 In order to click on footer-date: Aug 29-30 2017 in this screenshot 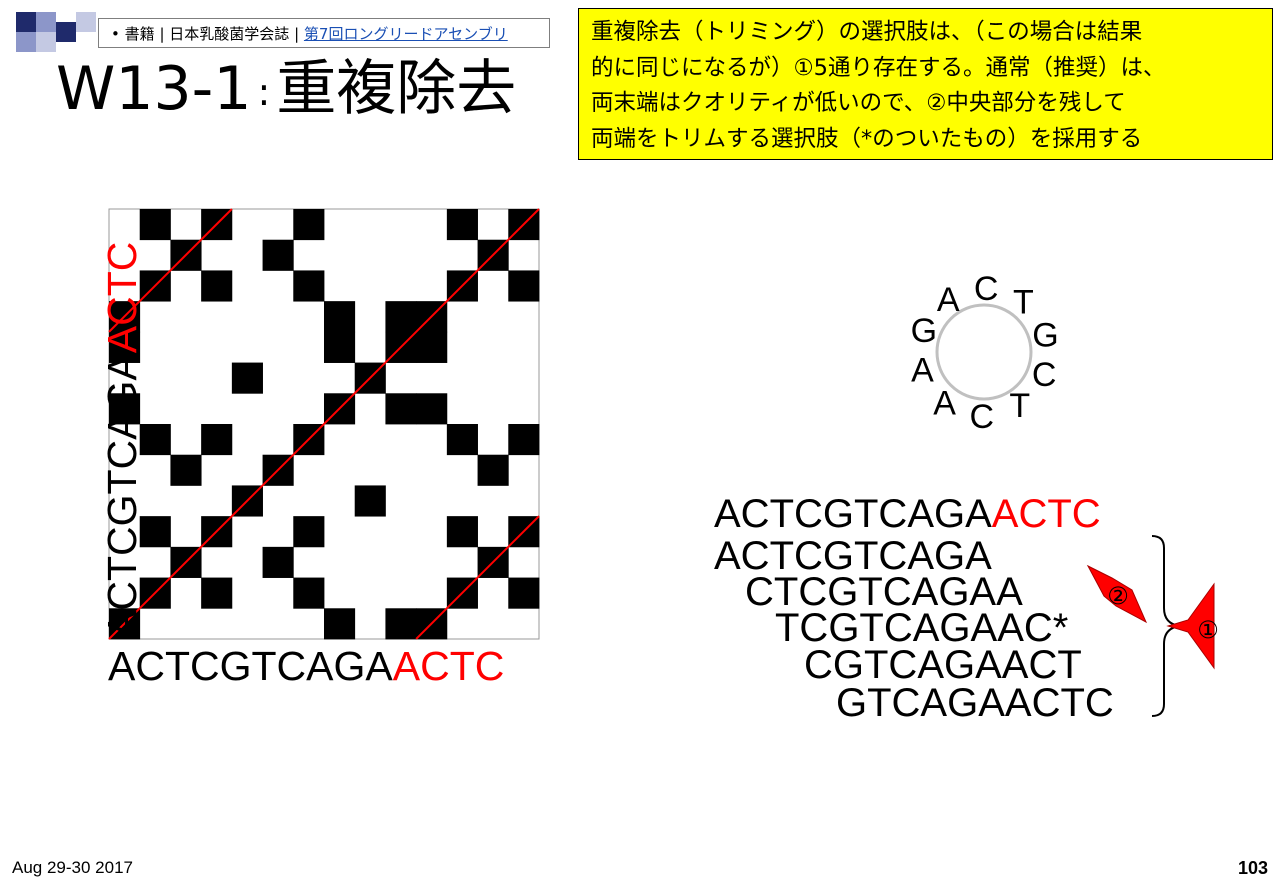, I will do `click(72, 868)`.